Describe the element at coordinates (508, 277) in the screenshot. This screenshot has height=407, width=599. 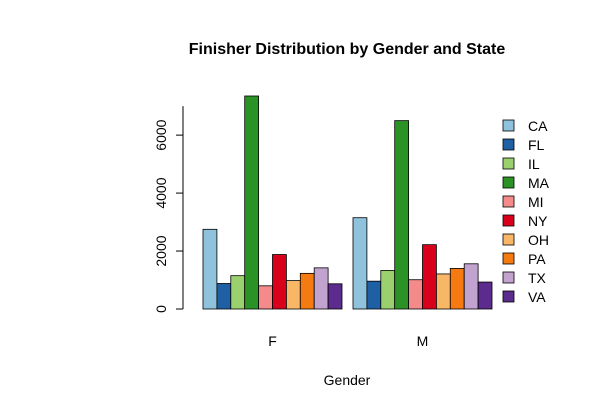
I see `legend-swatch-tx` at that location.